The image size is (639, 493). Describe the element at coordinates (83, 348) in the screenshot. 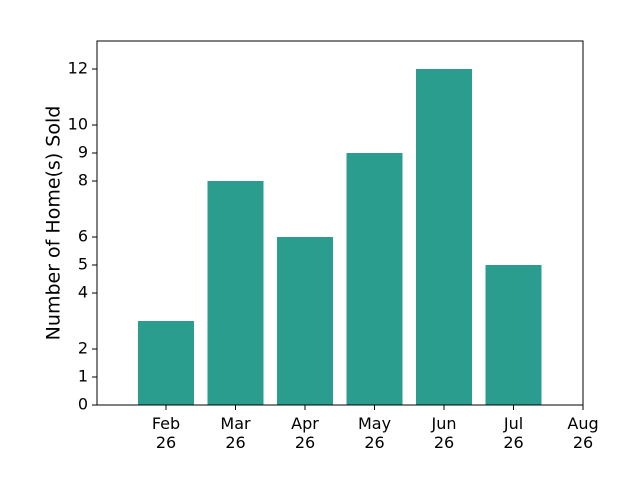

I see `y-tick-label: 2` at that location.